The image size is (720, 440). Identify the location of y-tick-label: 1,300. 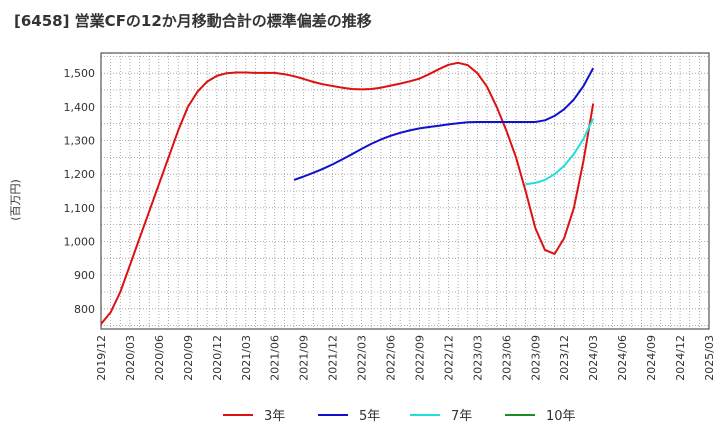
(80, 141).